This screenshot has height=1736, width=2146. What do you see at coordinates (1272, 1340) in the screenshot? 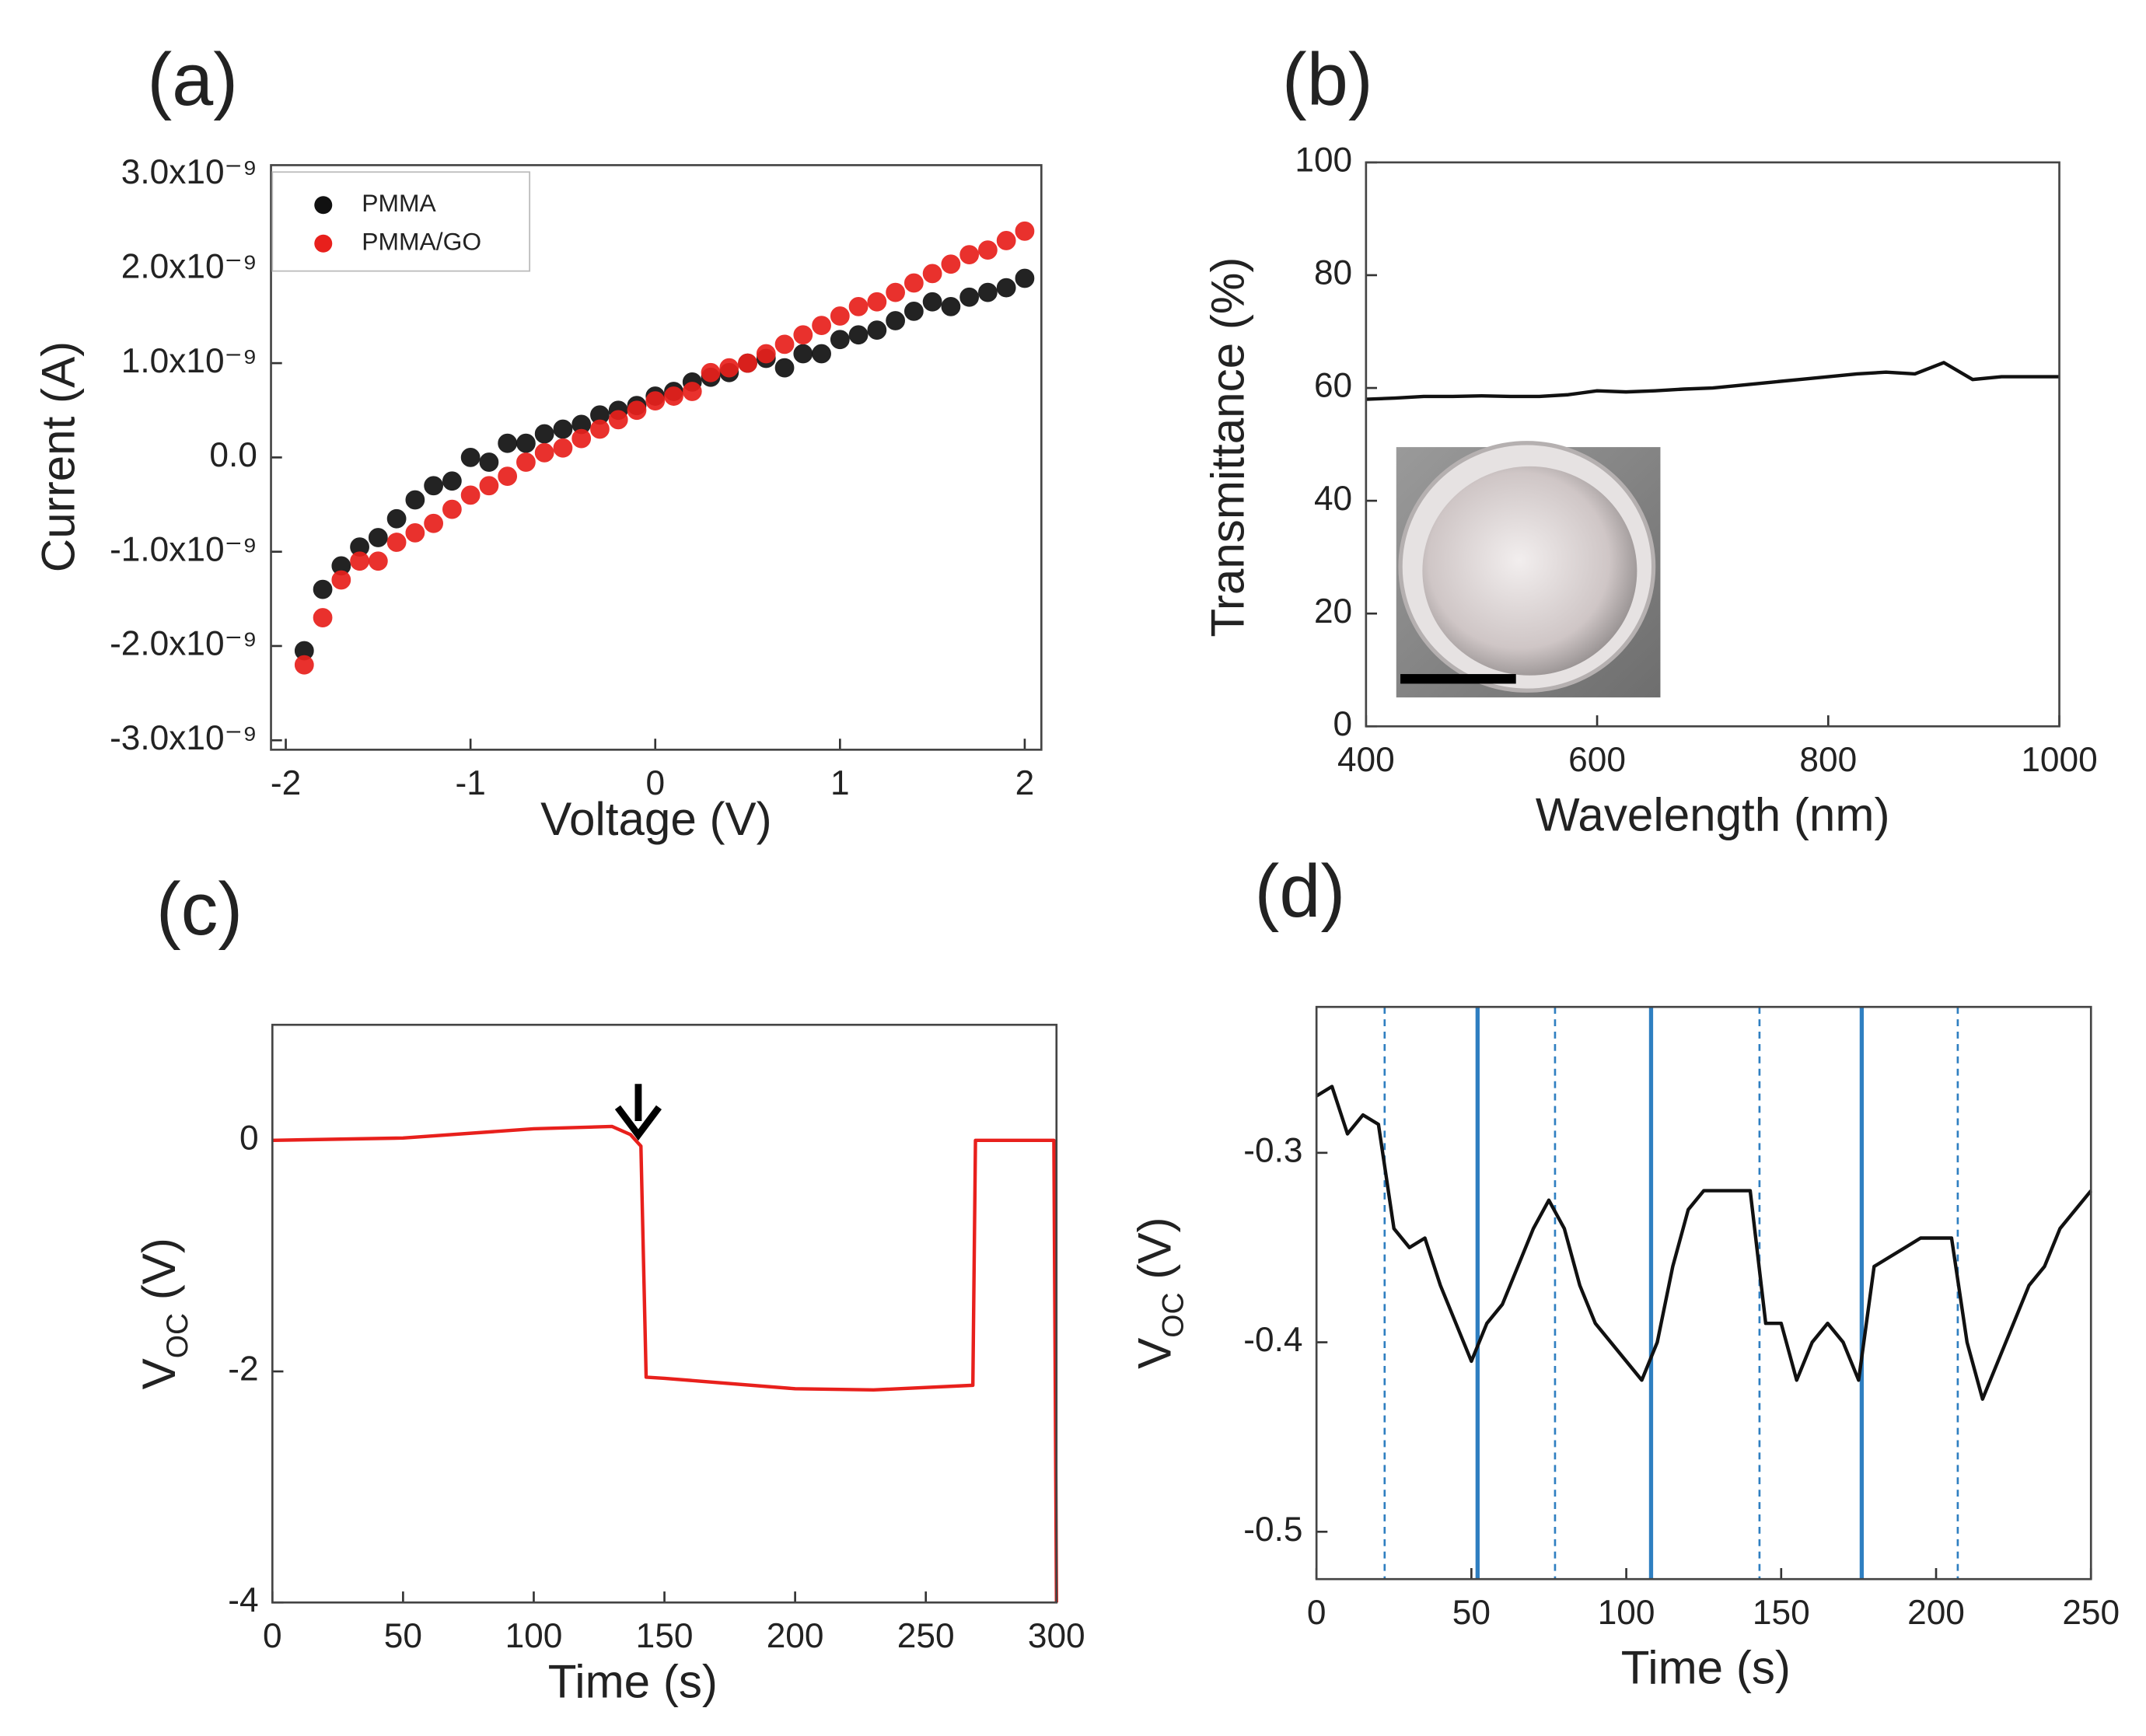
I see `y-tick-label: -0.4` at bounding box center [1272, 1340].